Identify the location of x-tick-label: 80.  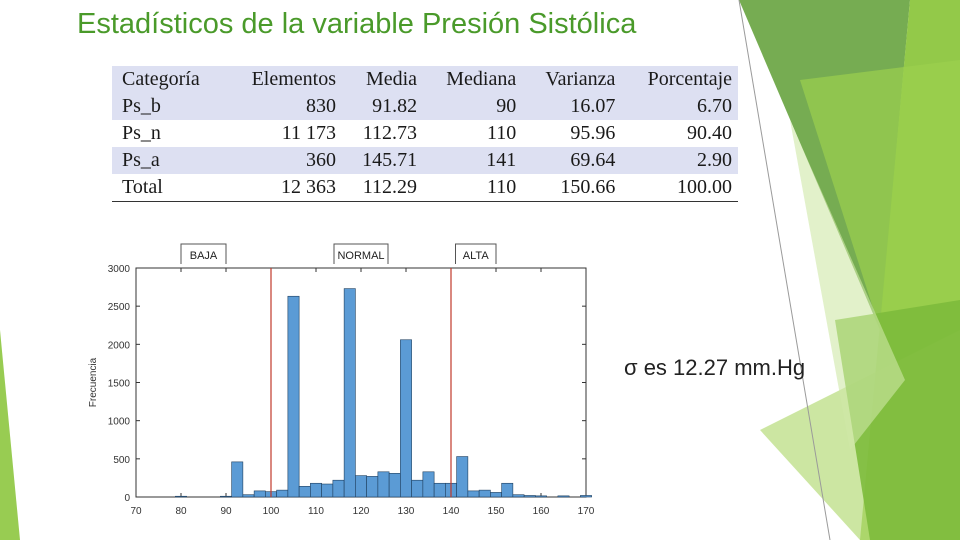
(181, 511).